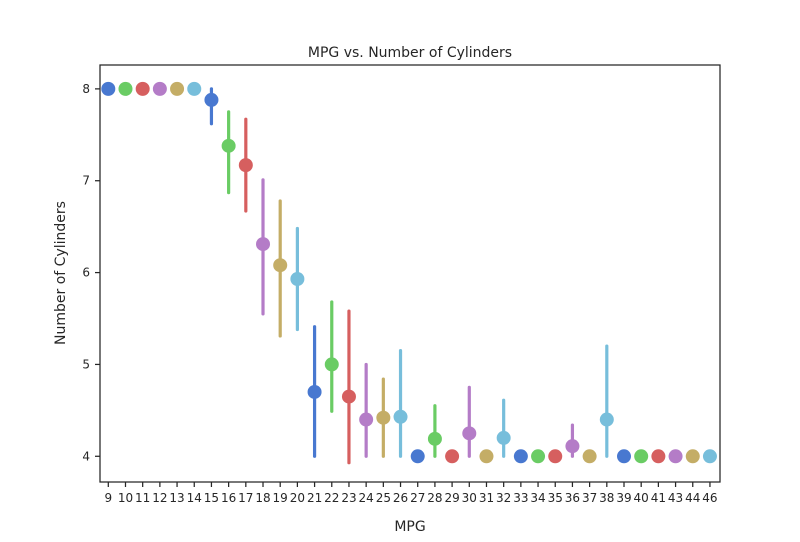 The height and width of the screenshot is (542, 800). What do you see at coordinates (348, 498) in the screenshot?
I see `x-tick-label: 23` at bounding box center [348, 498].